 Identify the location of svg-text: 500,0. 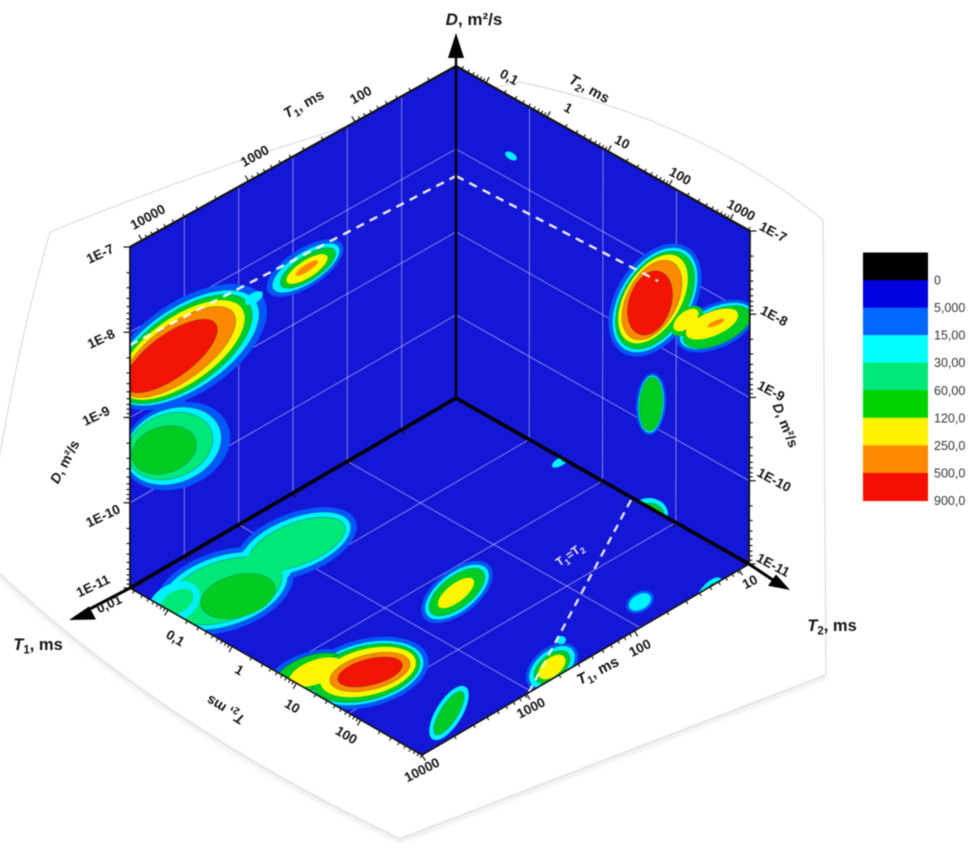
(949, 473).